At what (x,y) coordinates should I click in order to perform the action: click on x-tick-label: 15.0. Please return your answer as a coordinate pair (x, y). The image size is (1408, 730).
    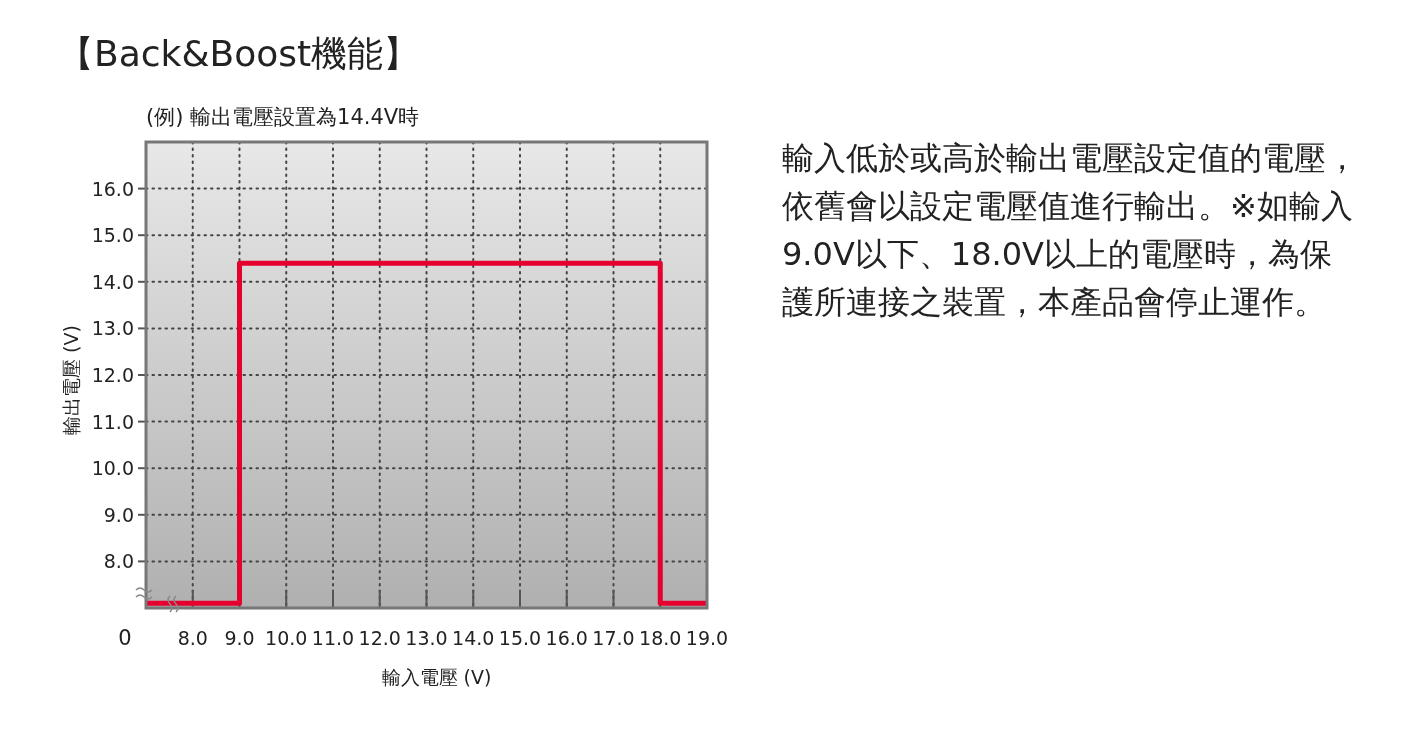
    Looking at the image, I should click on (520, 638).